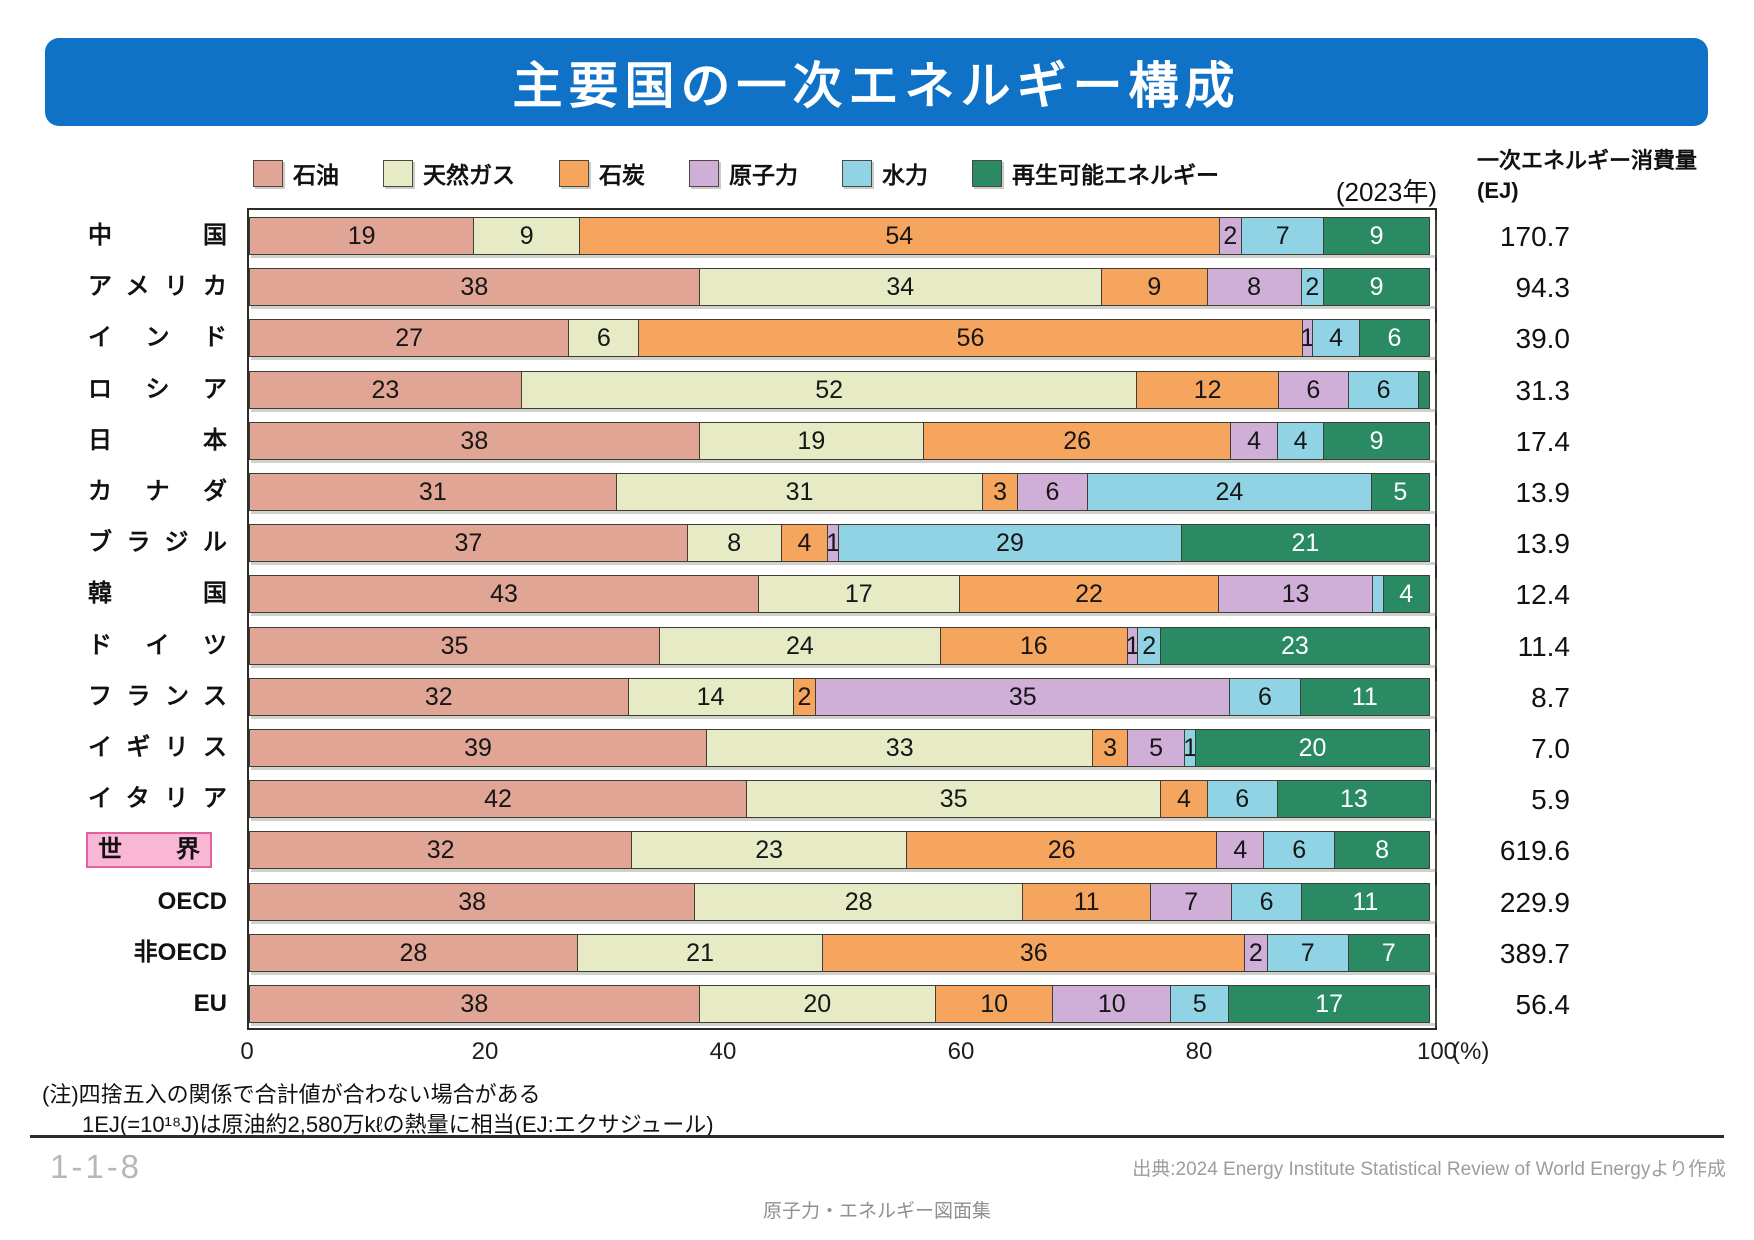 Image resolution: width=1754 pixels, height=1240 pixels. What do you see at coordinates (433, 492) in the screenshot?
I see `segment-oil-canada: 31` at bounding box center [433, 492].